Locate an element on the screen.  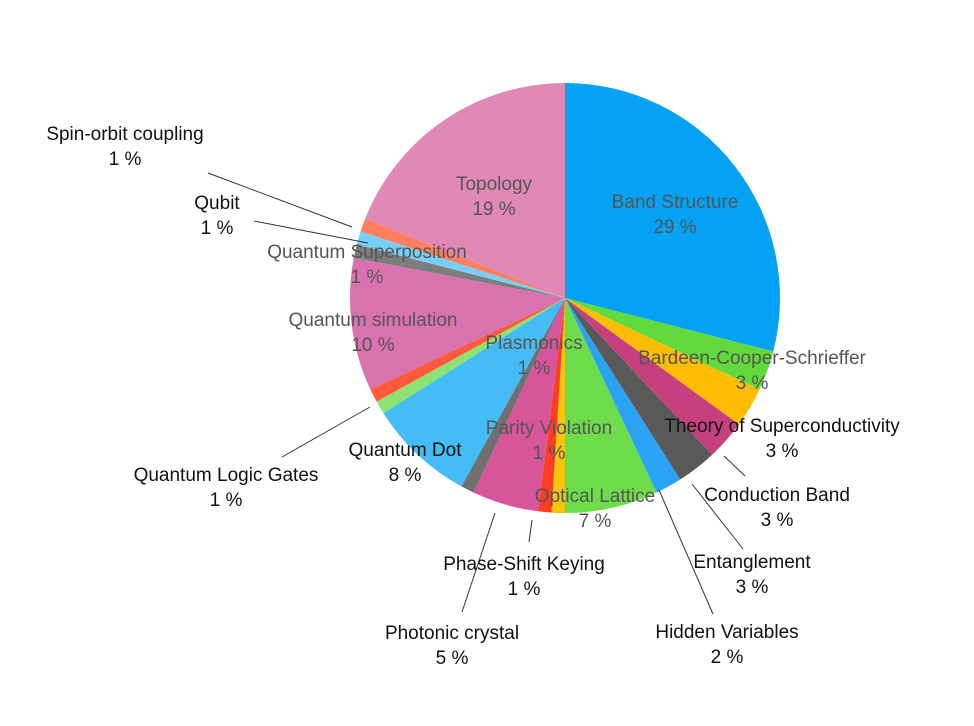
slice-value-label-hidden-variables: 2 % is located at coordinates (727, 657).